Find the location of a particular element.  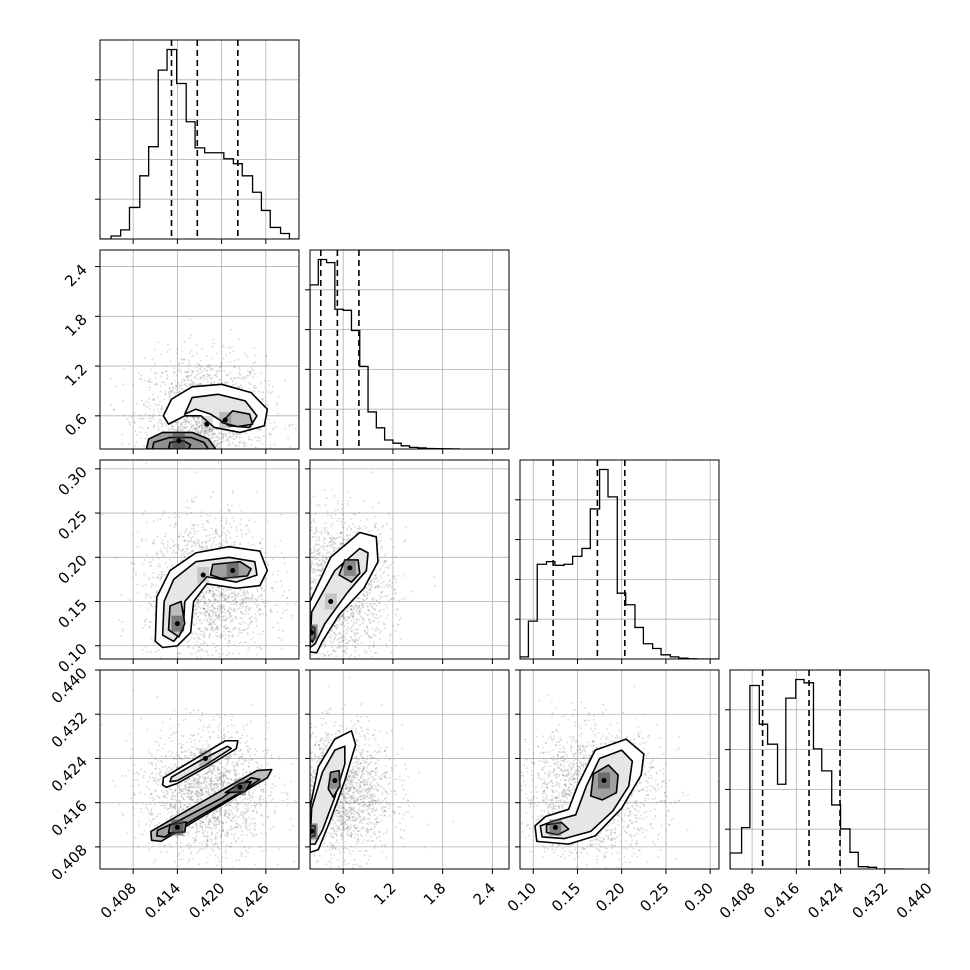

y-tick-label: 0.408 is located at coordinates (69, 862).